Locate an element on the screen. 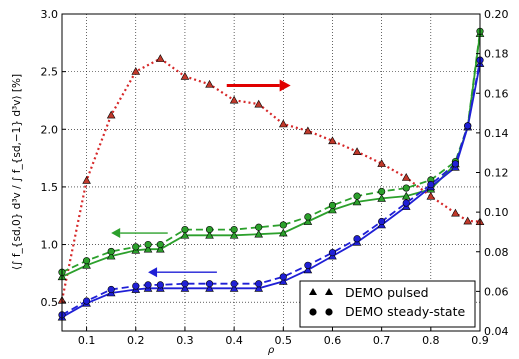 Image resolution: width=519 pixels, height=359 pixels. y-axis-right: 0.04 0.06 0.08 0.10 0.12 0.14 0.16 0.18 0.20 is located at coordinates (492, 173).